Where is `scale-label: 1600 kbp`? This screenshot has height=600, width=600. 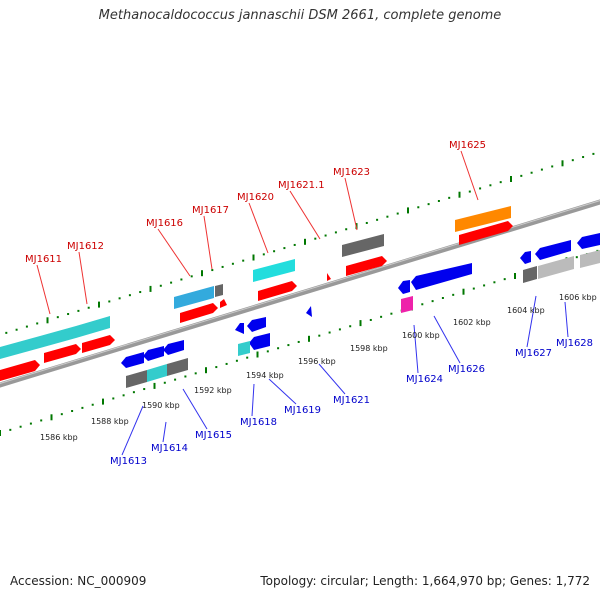 scale-label: 1600 kbp is located at coordinates (421, 335).